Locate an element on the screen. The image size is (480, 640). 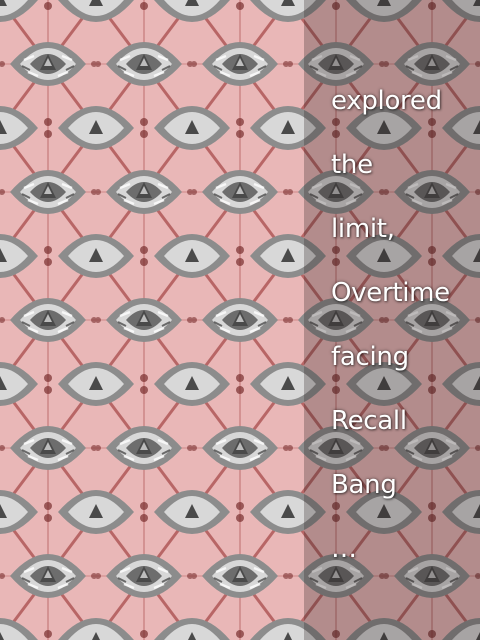
poem-line: limit, is located at coordinates (363, 229).